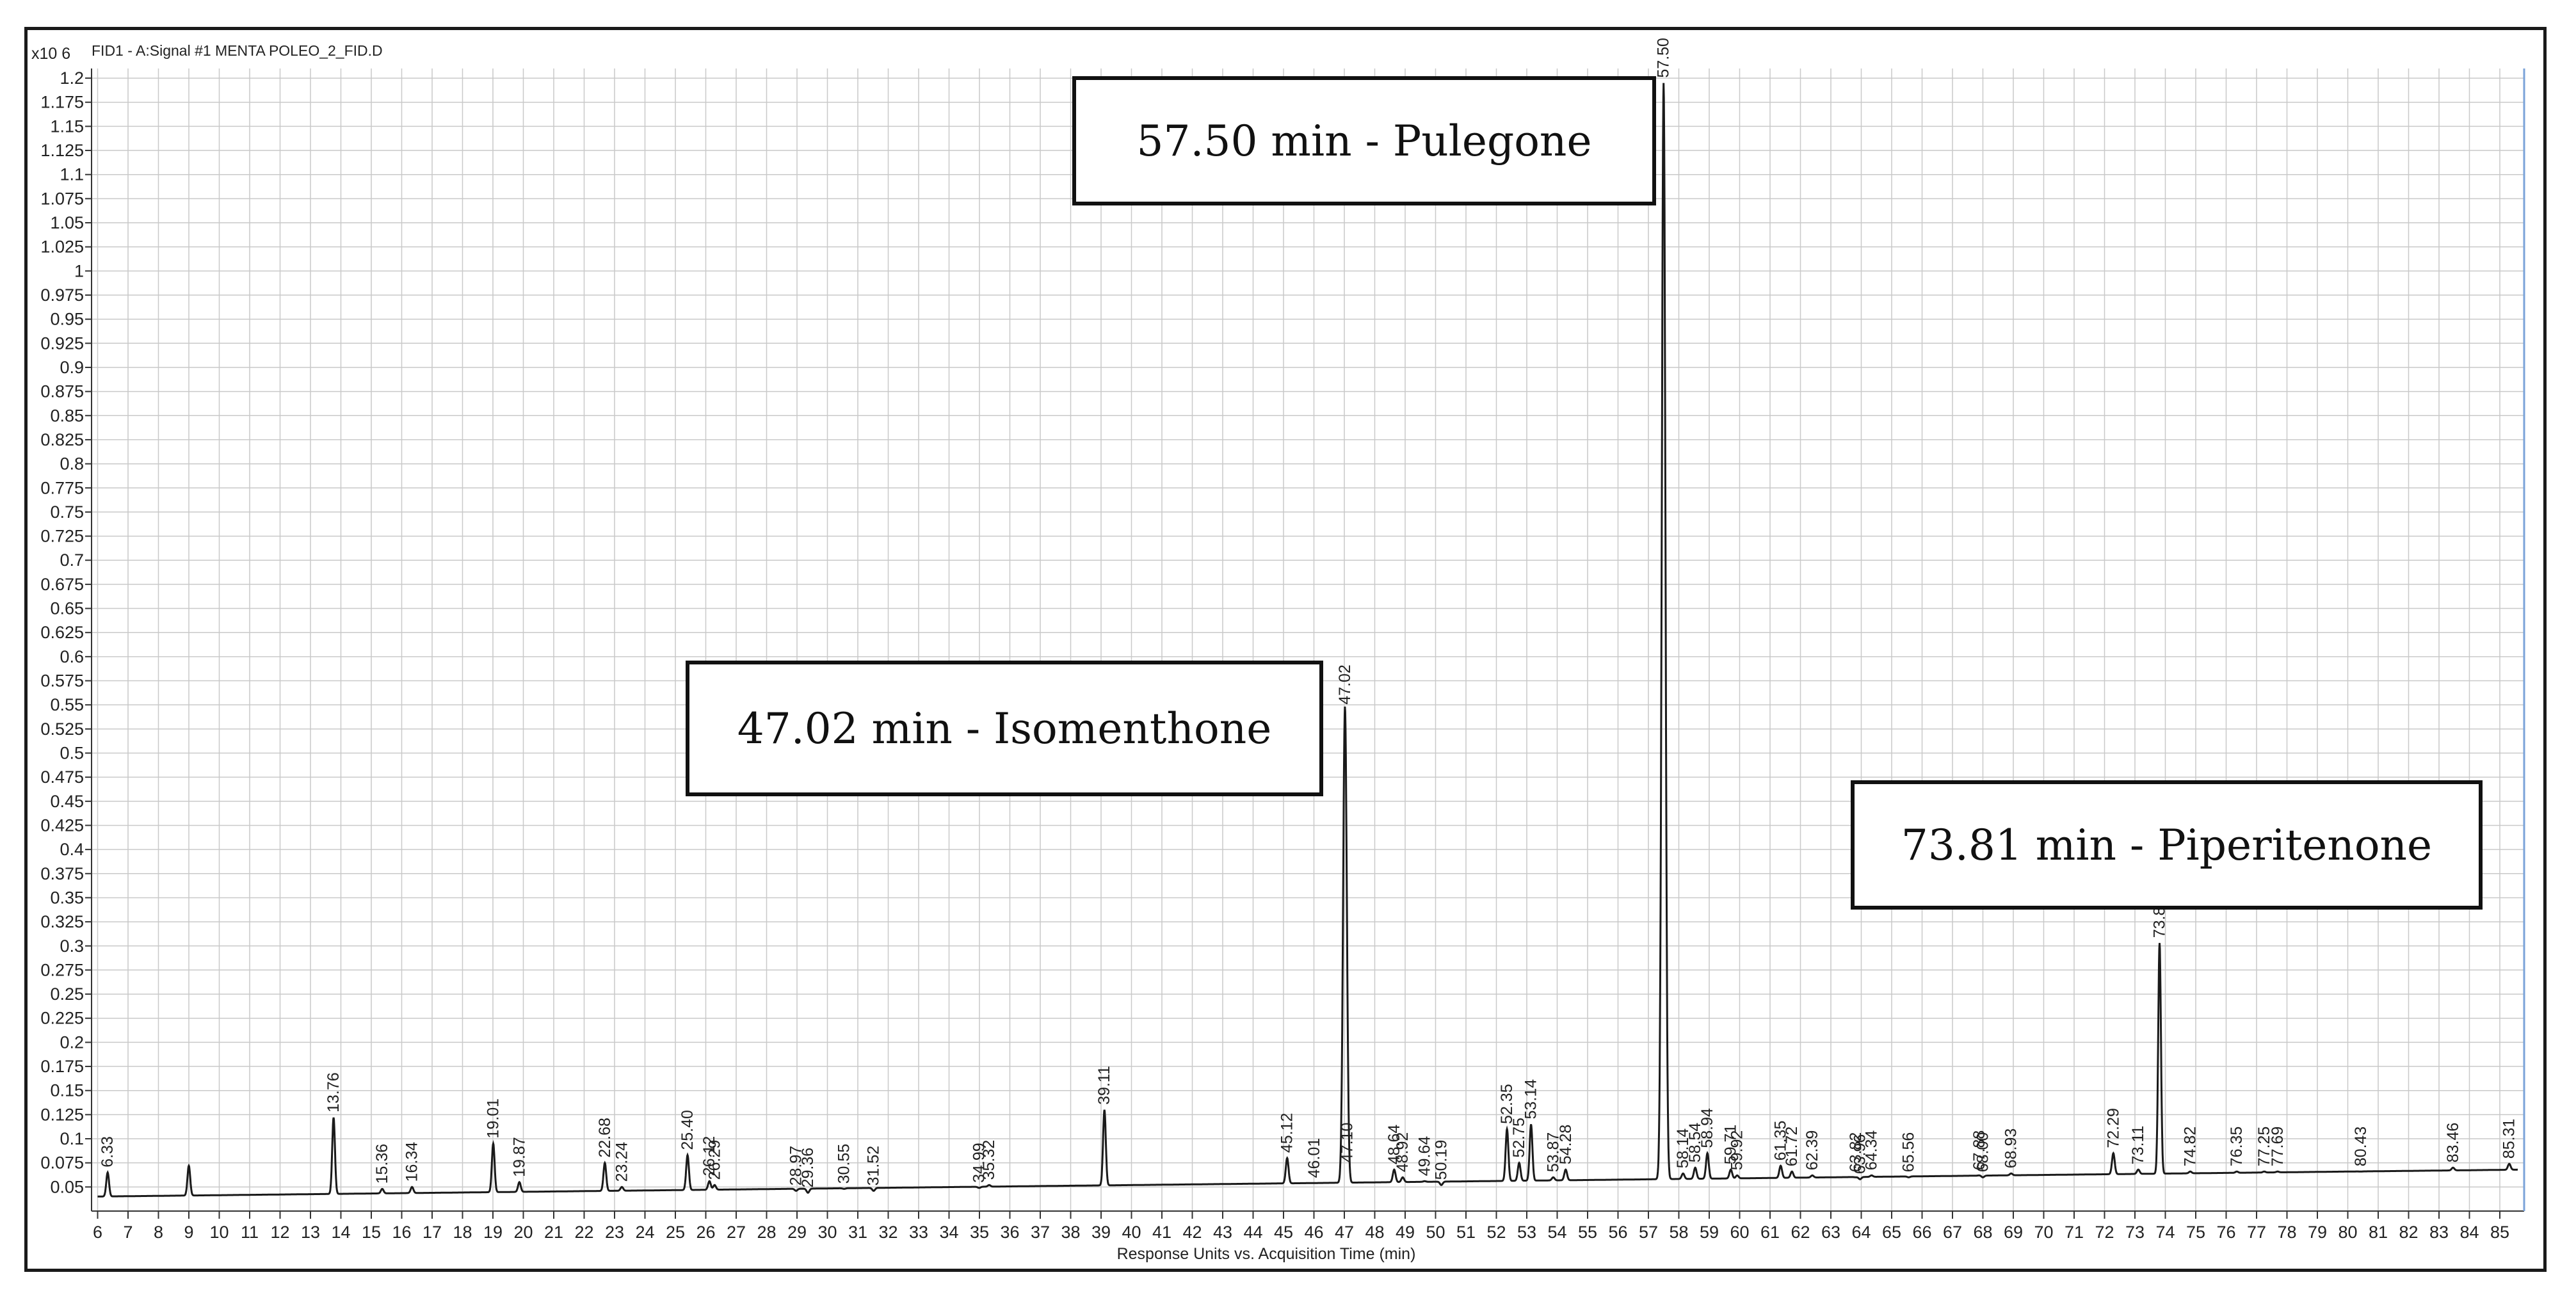 The image size is (2576, 1293). I want to click on y-tick-label: 0.125, so click(62, 1114).